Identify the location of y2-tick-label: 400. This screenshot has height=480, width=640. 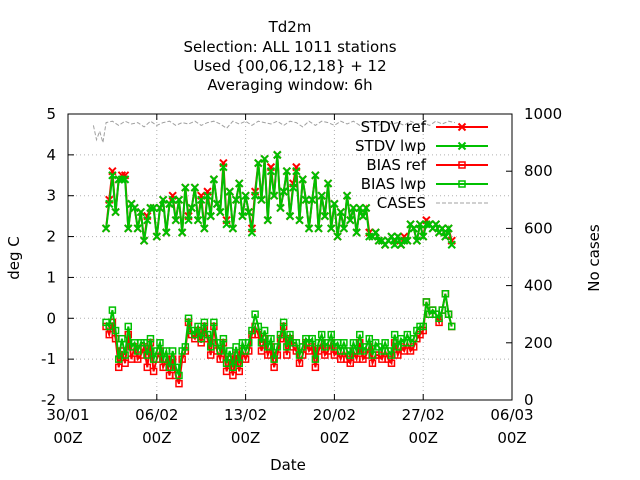
(538, 286).